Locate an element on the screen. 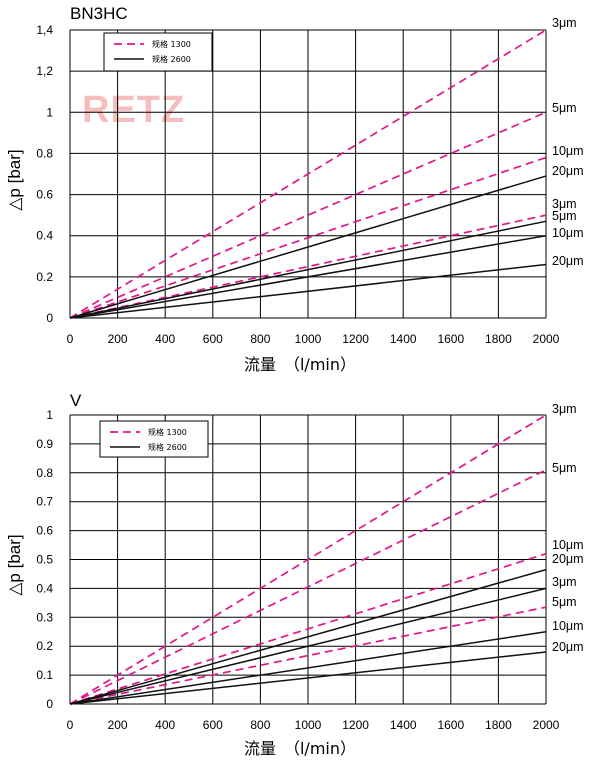  y-tick-label: 0.7 is located at coordinates (44, 502).